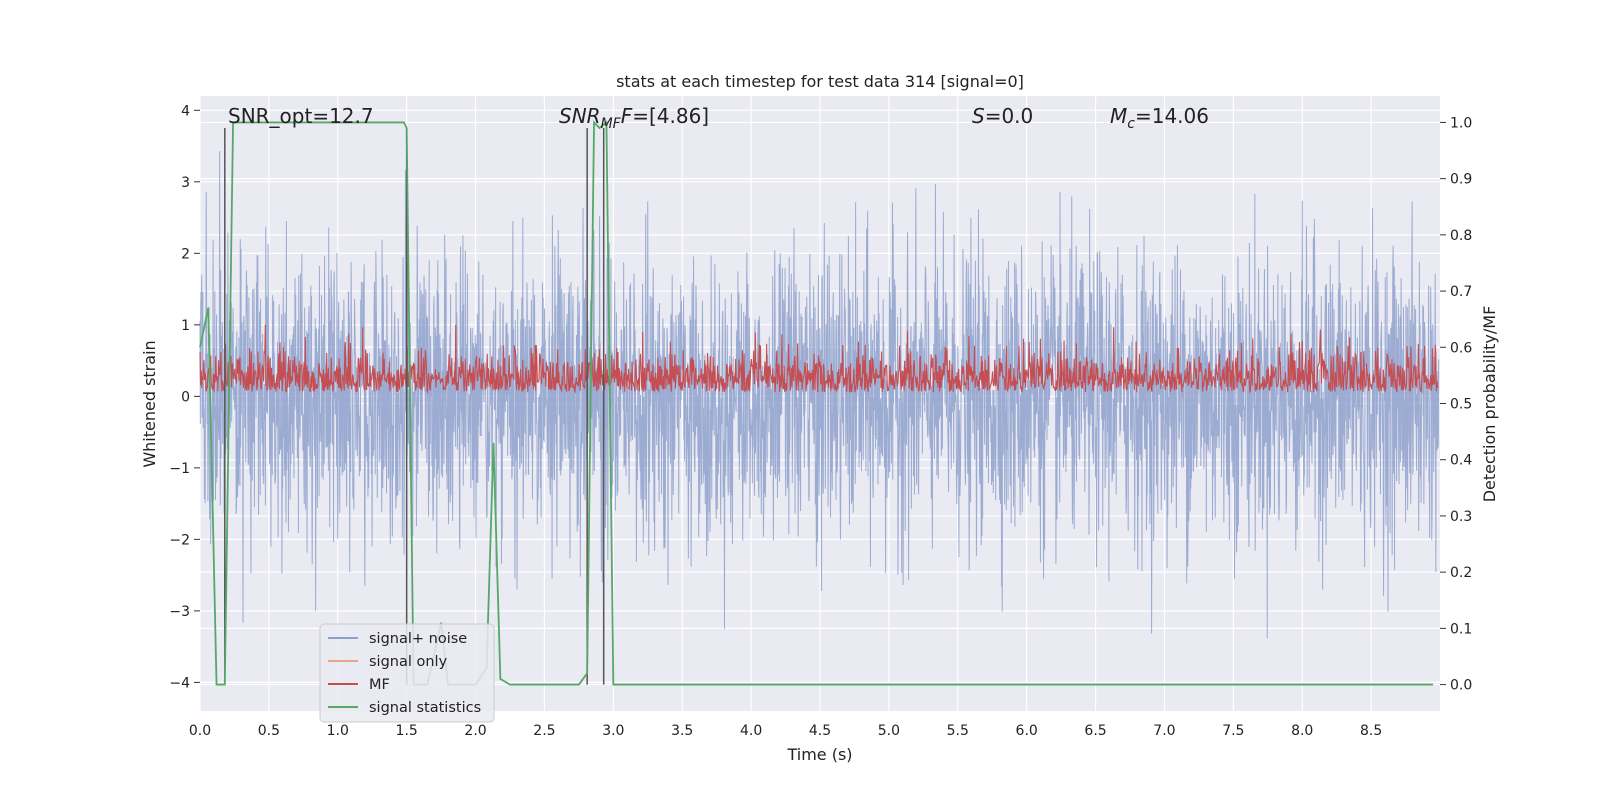  I want to click on annotation-mc: Mc=14.06, so click(1159, 118).